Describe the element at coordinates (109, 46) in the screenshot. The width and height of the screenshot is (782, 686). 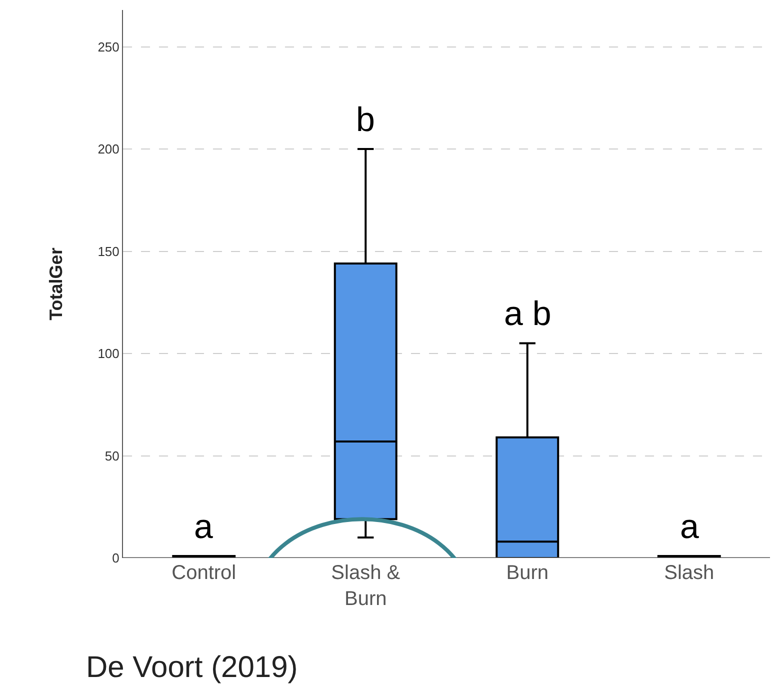
I see `y-tick-label: 250` at that location.